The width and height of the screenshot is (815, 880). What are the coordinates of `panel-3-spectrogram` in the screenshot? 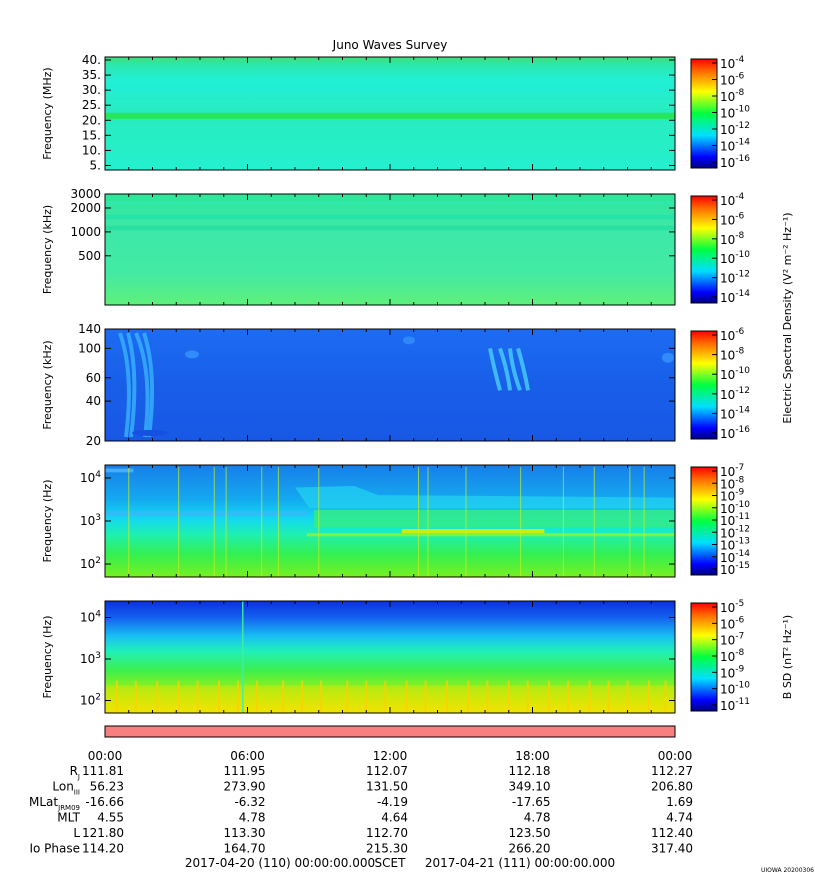 It's located at (390, 385).